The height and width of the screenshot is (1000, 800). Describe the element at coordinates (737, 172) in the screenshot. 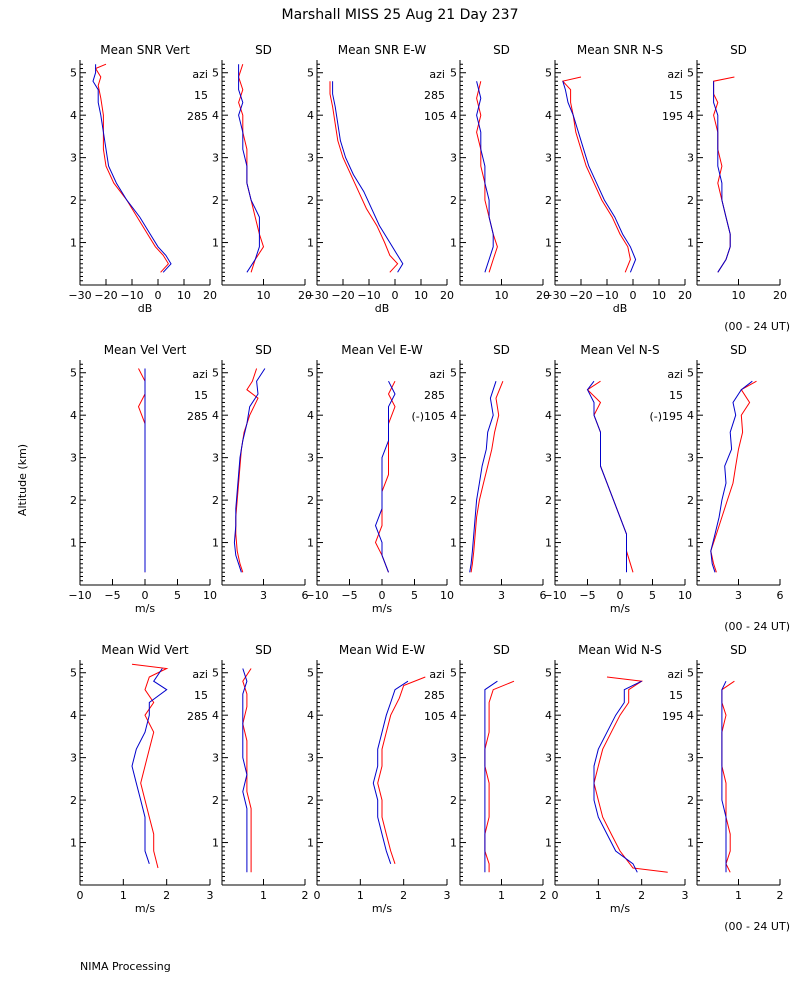

I see `panel-6: SD 1 2 3 4 5 10 20` at that location.